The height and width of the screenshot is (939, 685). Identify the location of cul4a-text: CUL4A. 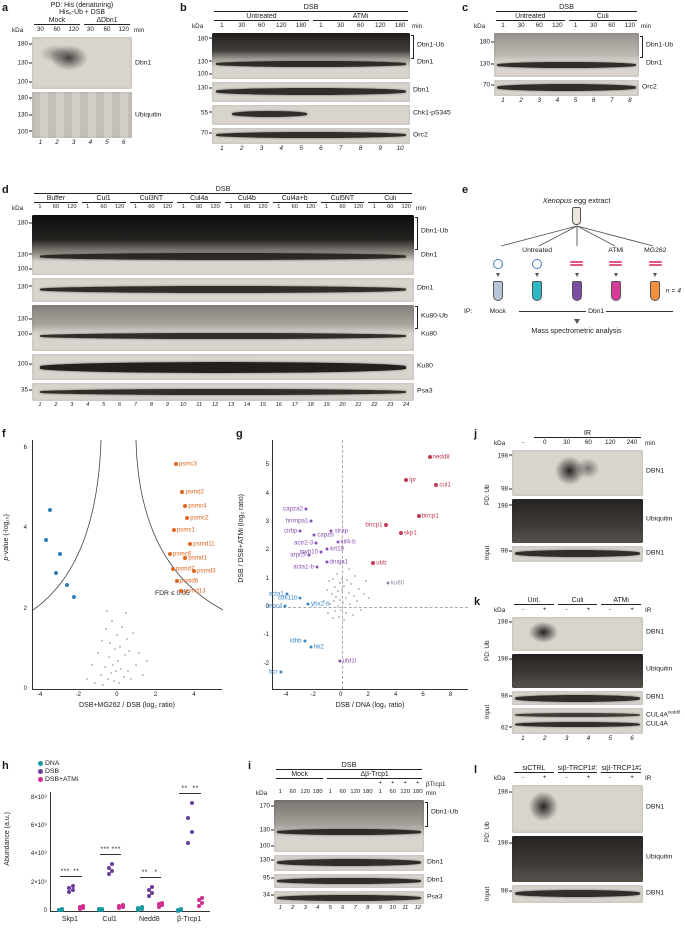
(657, 715).